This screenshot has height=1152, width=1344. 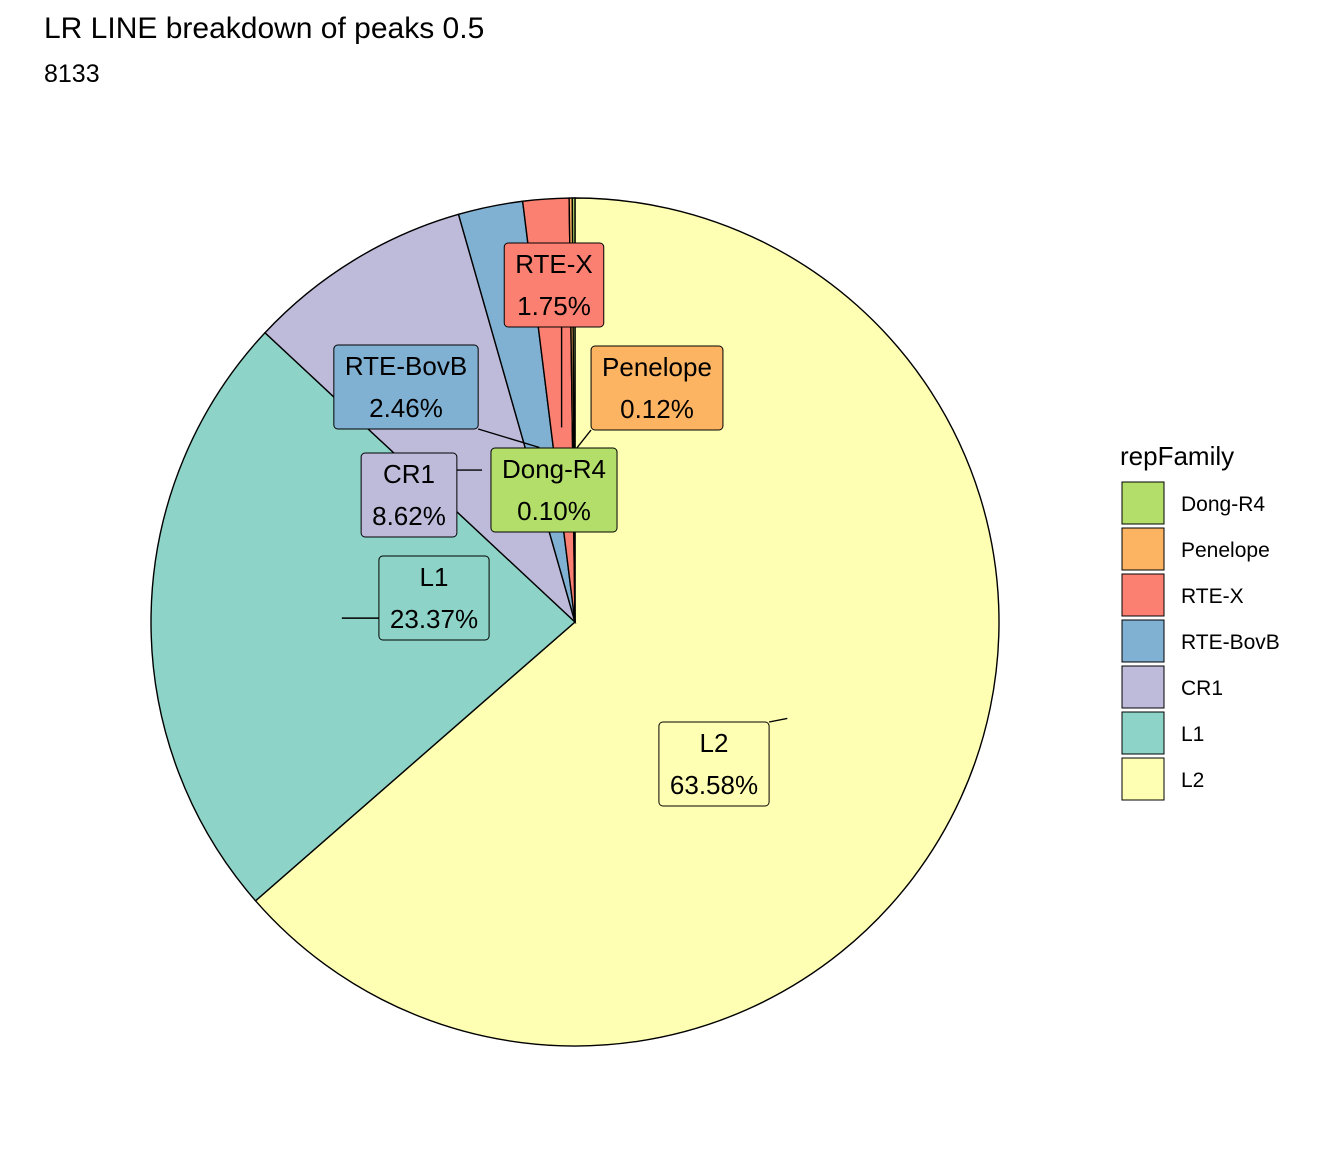 I want to click on legend-label: RTE-X, so click(x=1212, y=596).